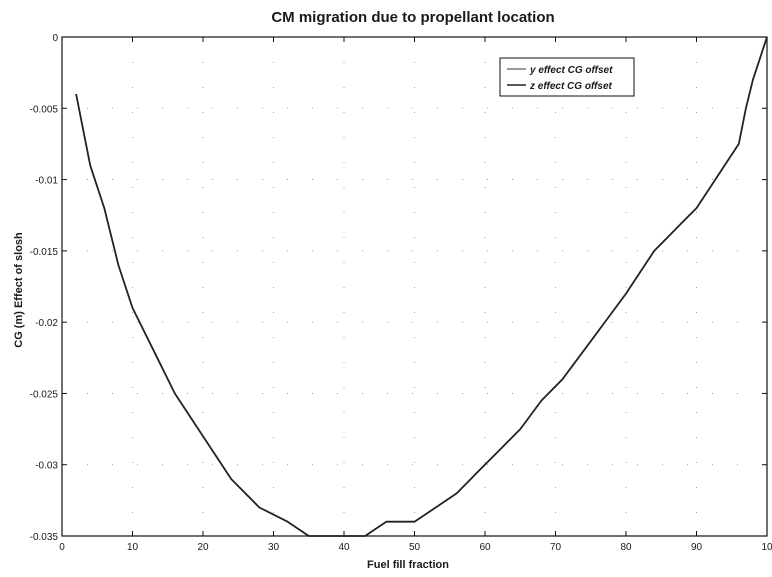  Describe the element at coordinates (44, 394) in the screenshot. I see `y-tick-label: -0.025` at that location.